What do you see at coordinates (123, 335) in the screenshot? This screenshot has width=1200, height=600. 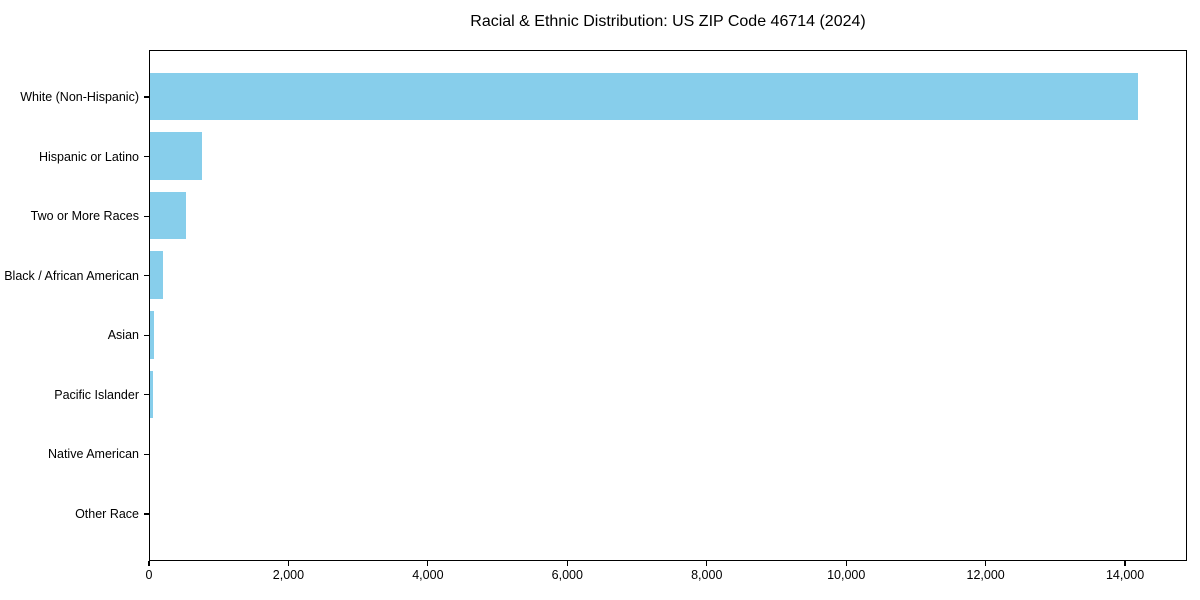 I see `y-axis-label: Asian` at bounding box center [123, 335].